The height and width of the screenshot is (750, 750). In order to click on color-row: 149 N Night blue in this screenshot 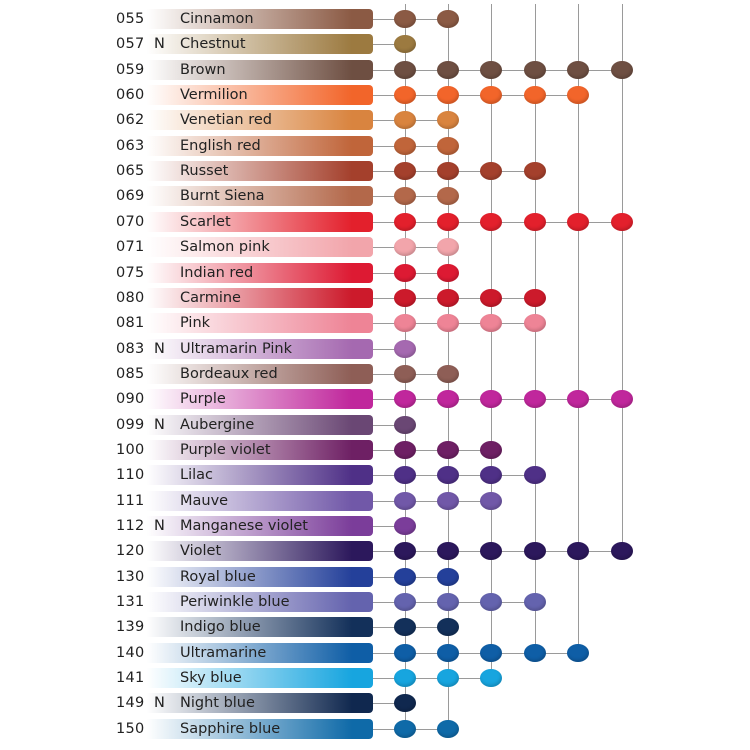, I will do `click(375, 703)`.